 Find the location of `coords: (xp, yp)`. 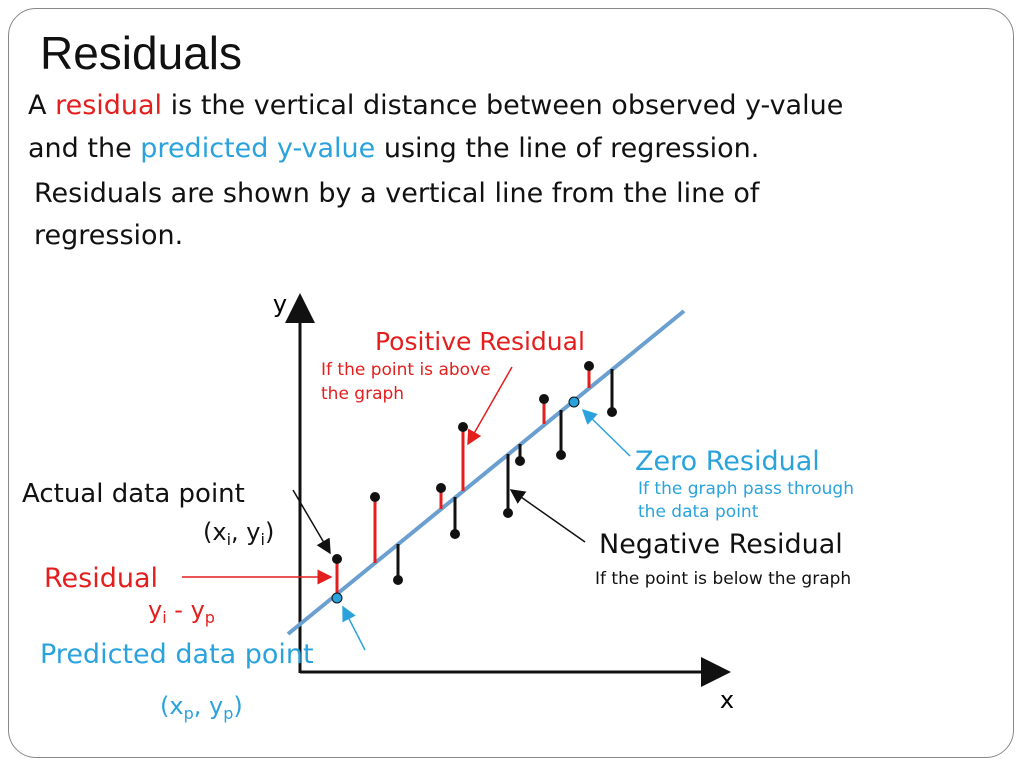

coords: (xp, yp) is located at coordinates (201, 707).